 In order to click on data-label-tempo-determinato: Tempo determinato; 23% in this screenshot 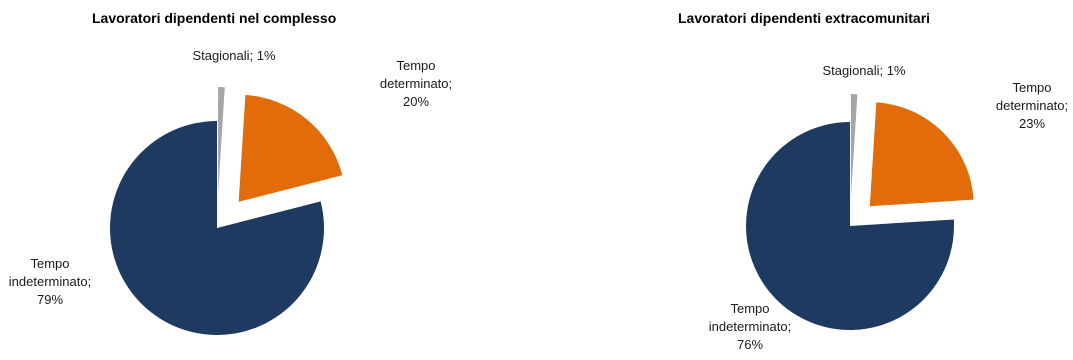, I will do `click(1032, 105)`.